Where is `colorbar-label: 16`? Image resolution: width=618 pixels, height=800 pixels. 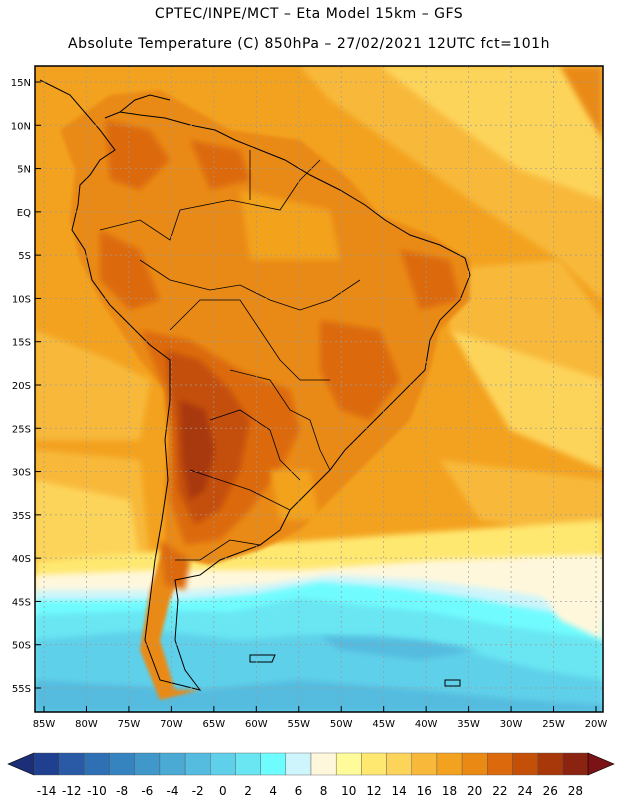 colorbar-label: 16 is located at coordinates (424, 791).